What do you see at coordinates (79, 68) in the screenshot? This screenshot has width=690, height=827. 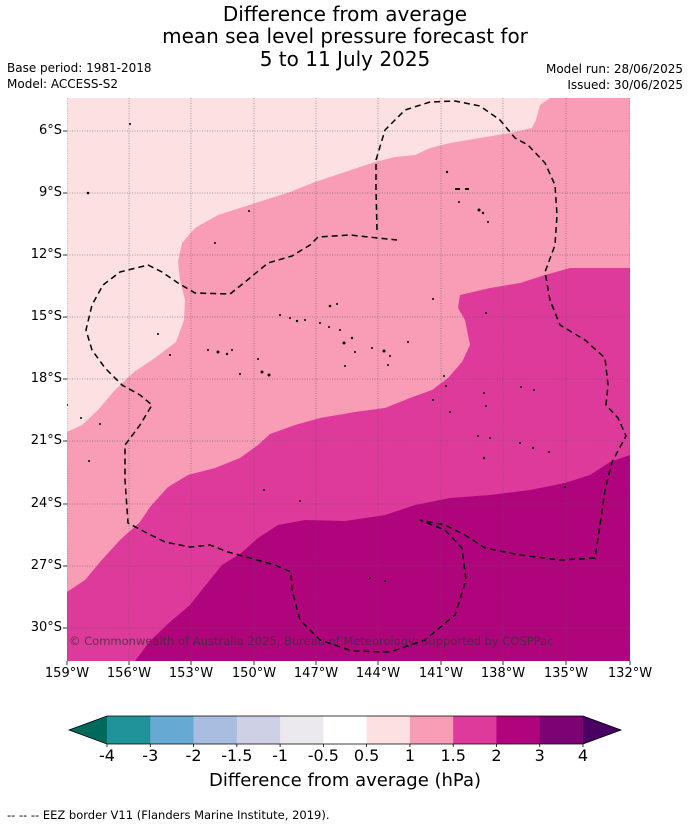 I see `base-period: Base period: 1981-2018` at bounding box center [79, 68].